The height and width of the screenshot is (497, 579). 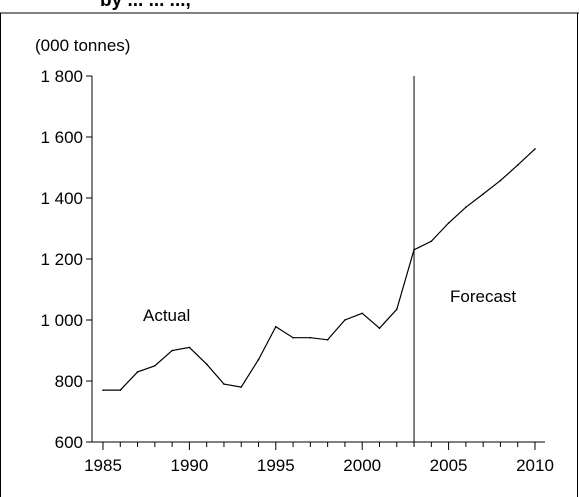 I want to click on y-axis-ticks: 600 800 1 000 1 200 1 400 1 600 1 800, so click(x=66, y=259).